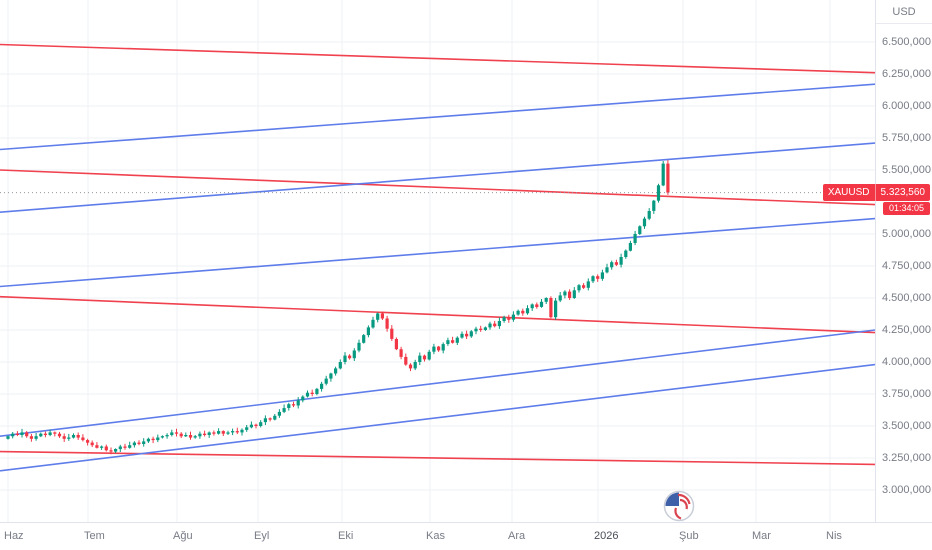  What do you see at coordinates (183, 536) in the screenshot?
I see `time-axis-label: Ağu` at bounding box center [183, 536].